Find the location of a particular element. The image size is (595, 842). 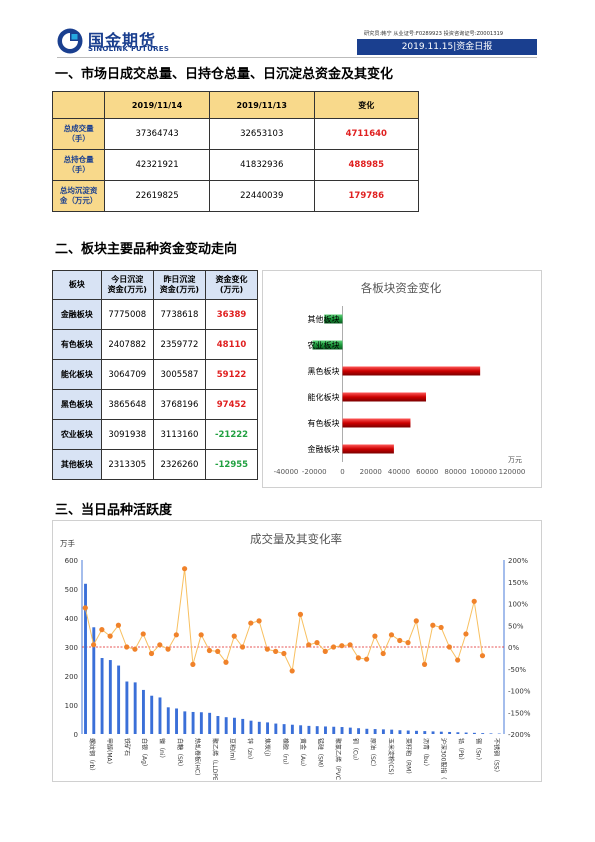

x-tick-label: 不锈钢（SS） is located at coordinates (496, 757).